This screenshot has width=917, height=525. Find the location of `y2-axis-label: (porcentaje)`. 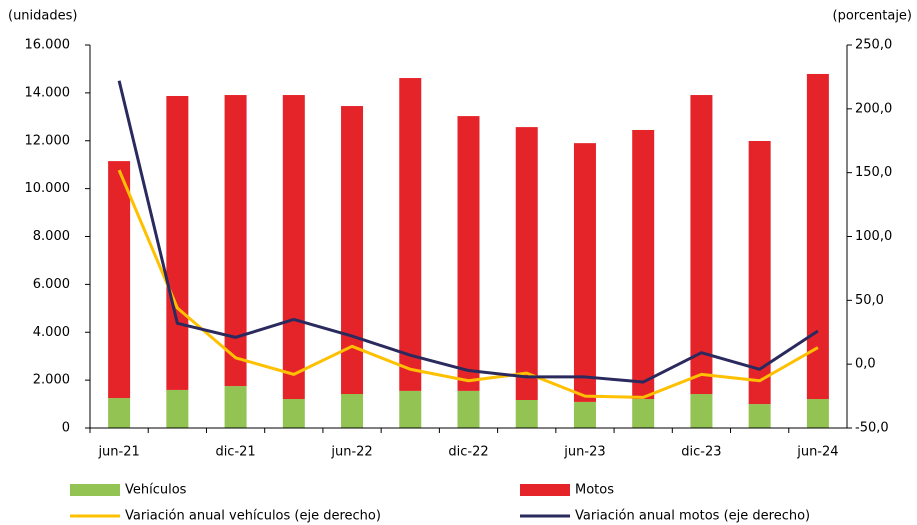

y2-axis-label: (porcentaje) is located at coordinates (872, 16).